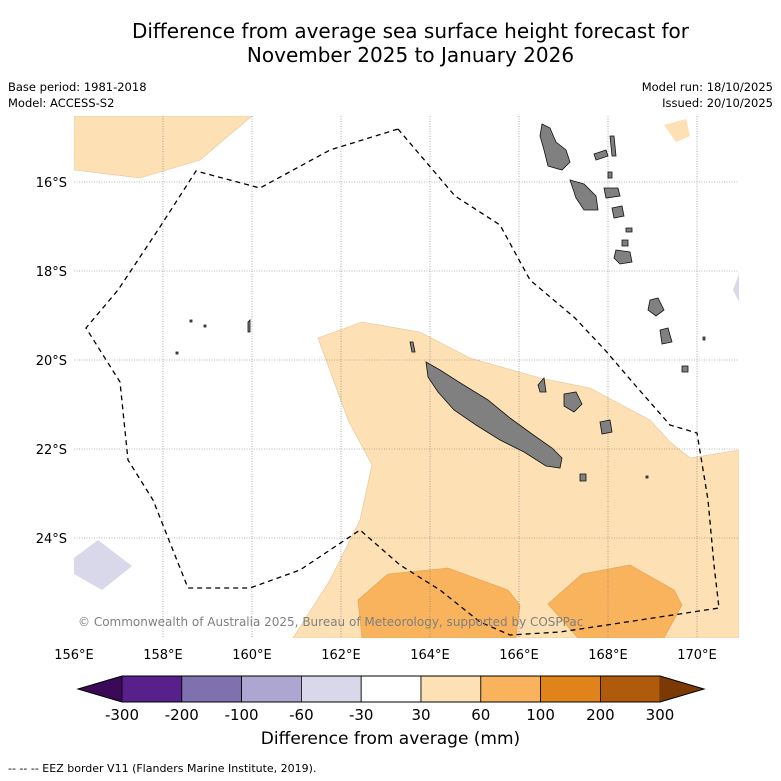 This screenshot has height=781, width=781. What do you see at coordinates (61, 103) in the screenshot?
I see `model-name: Model: ACCESS-S2` at bounding box center [61, 103].